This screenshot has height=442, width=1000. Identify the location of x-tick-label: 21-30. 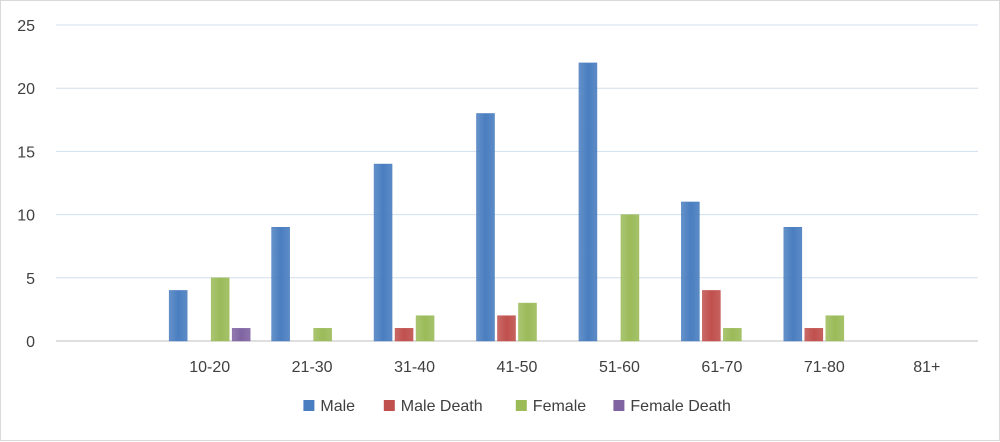
(312, 367).